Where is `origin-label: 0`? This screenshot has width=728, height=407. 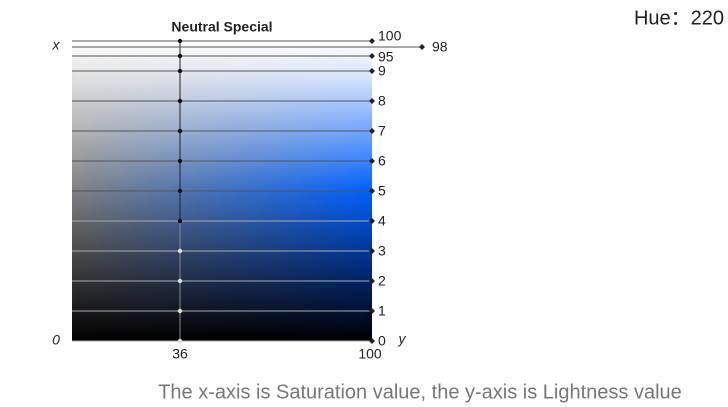 origin-label: 0 is located at coordinates (56, 340).